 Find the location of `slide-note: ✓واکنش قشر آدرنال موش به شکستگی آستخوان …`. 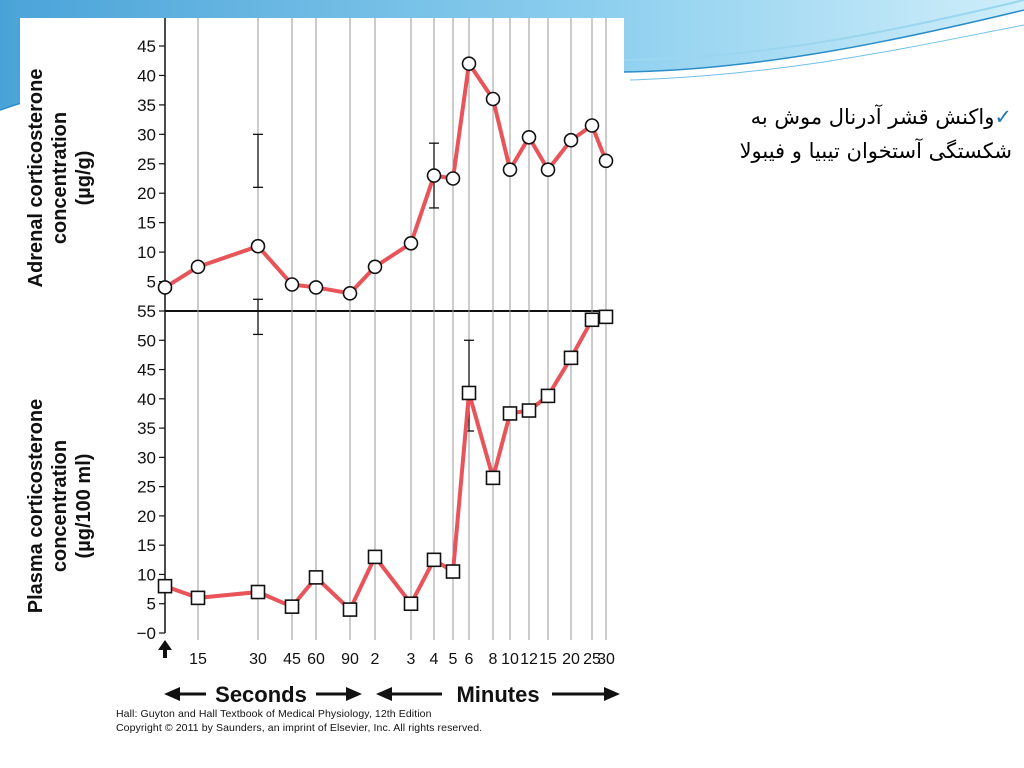

slide-note: ✓واکنش قشر آدرنال موش به شکستگی آستخوان … is located at coordinates (822, 134).